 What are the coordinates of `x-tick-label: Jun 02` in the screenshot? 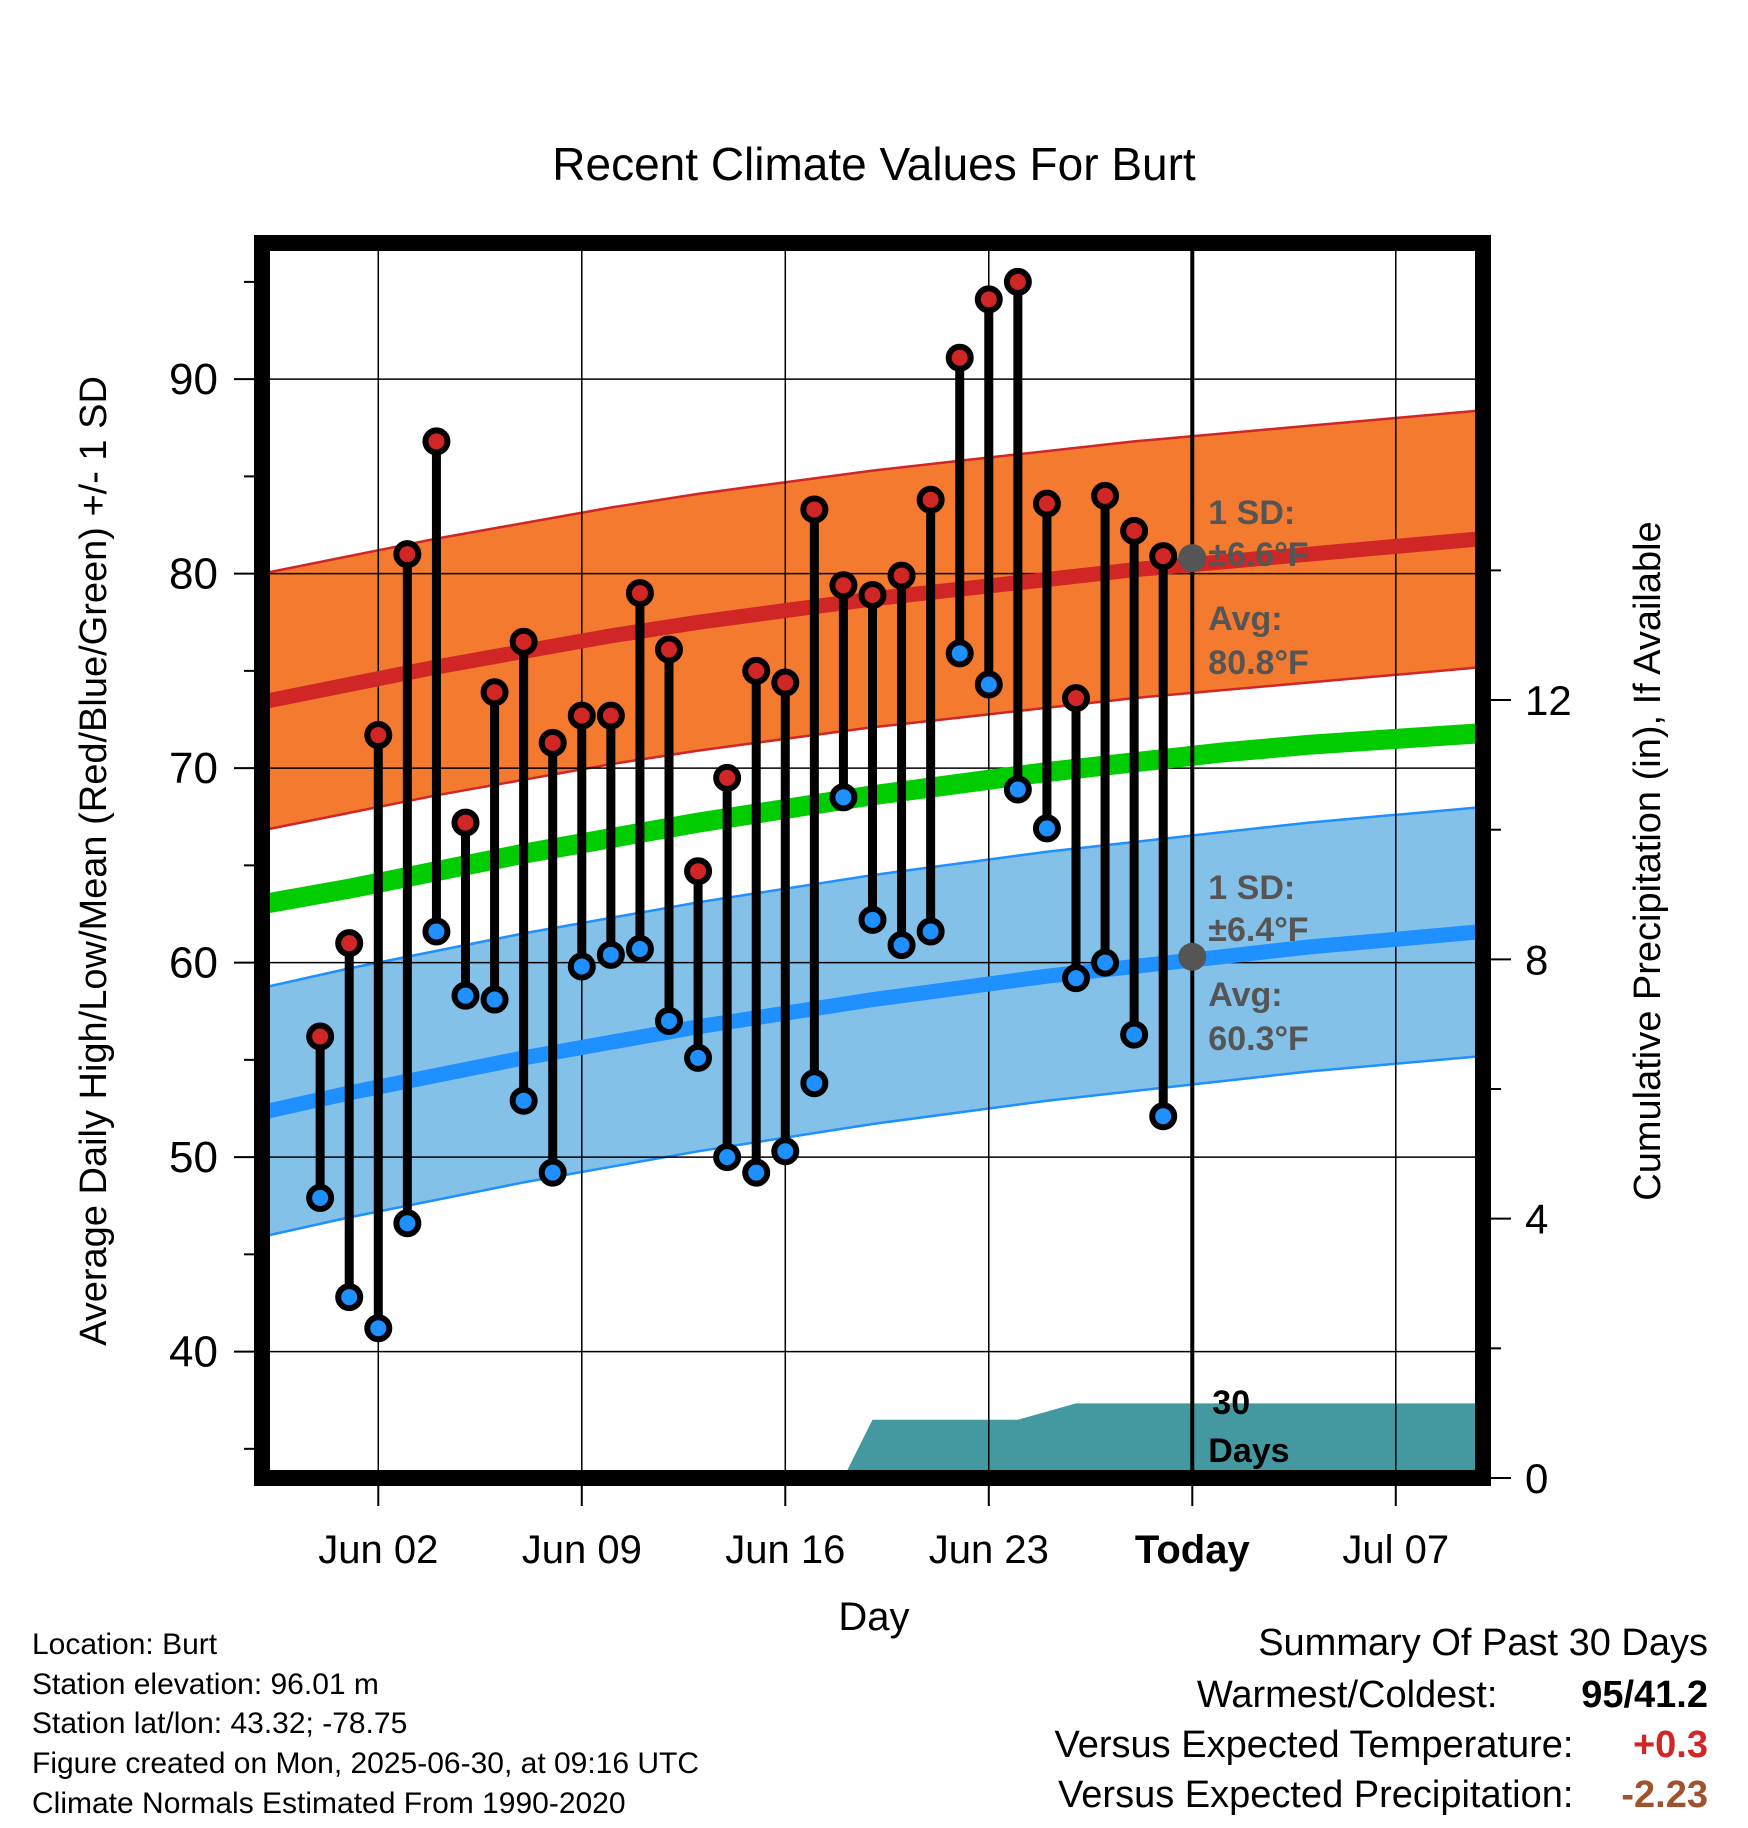 It's located at (378, 1550).